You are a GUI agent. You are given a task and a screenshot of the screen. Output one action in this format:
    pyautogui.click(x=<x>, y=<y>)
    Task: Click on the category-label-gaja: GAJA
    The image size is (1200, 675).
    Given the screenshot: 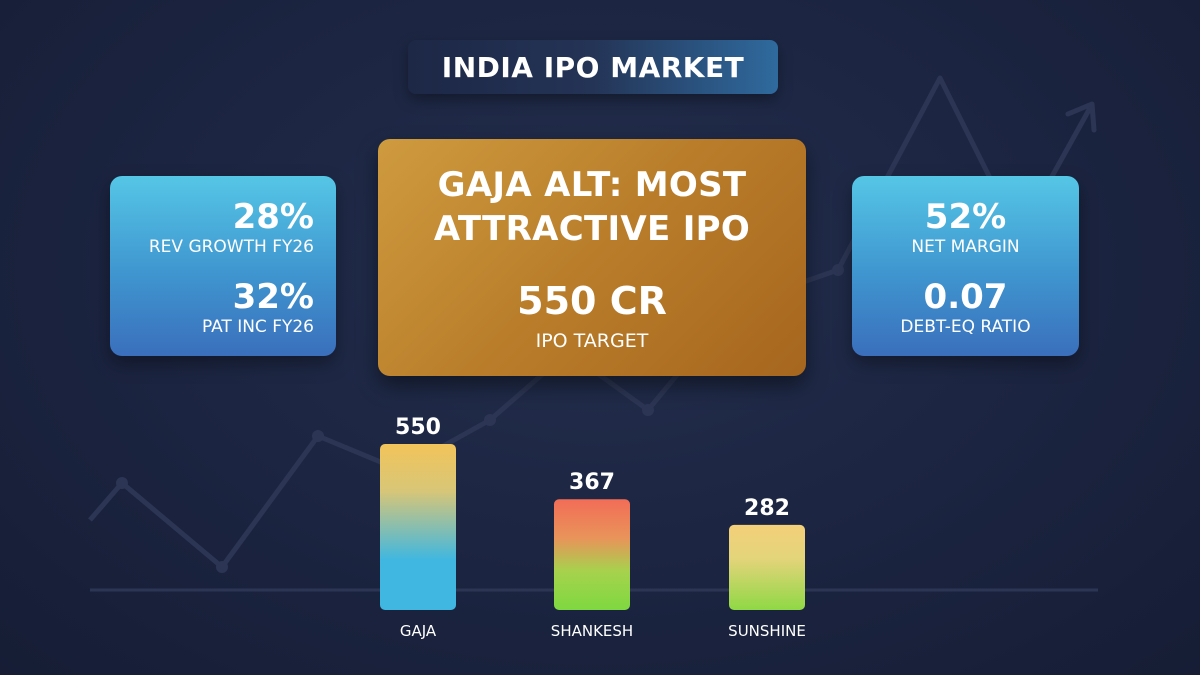 What is the action you would take?
    pyautogui.click(x=418, y=631)
    